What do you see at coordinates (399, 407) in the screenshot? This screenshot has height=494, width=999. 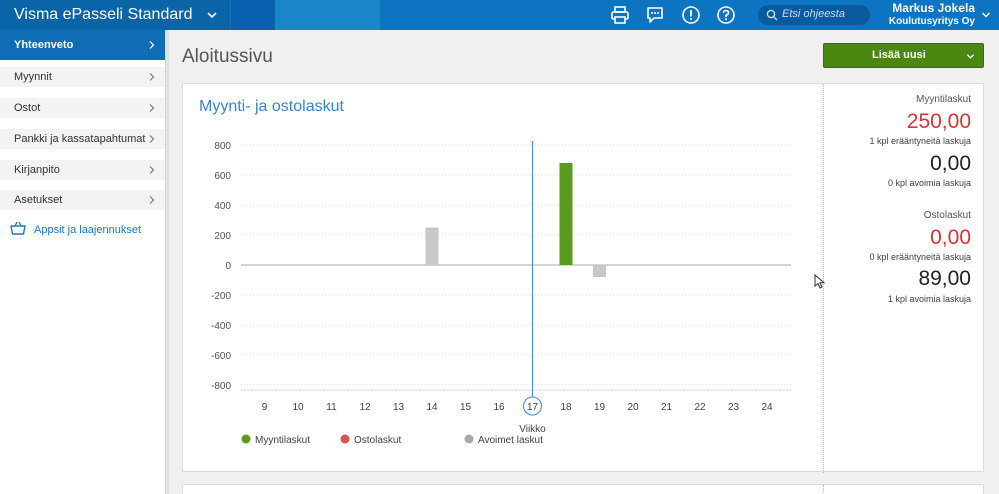 I see `x-tick-label: 13` at bounding box center [399, 407].